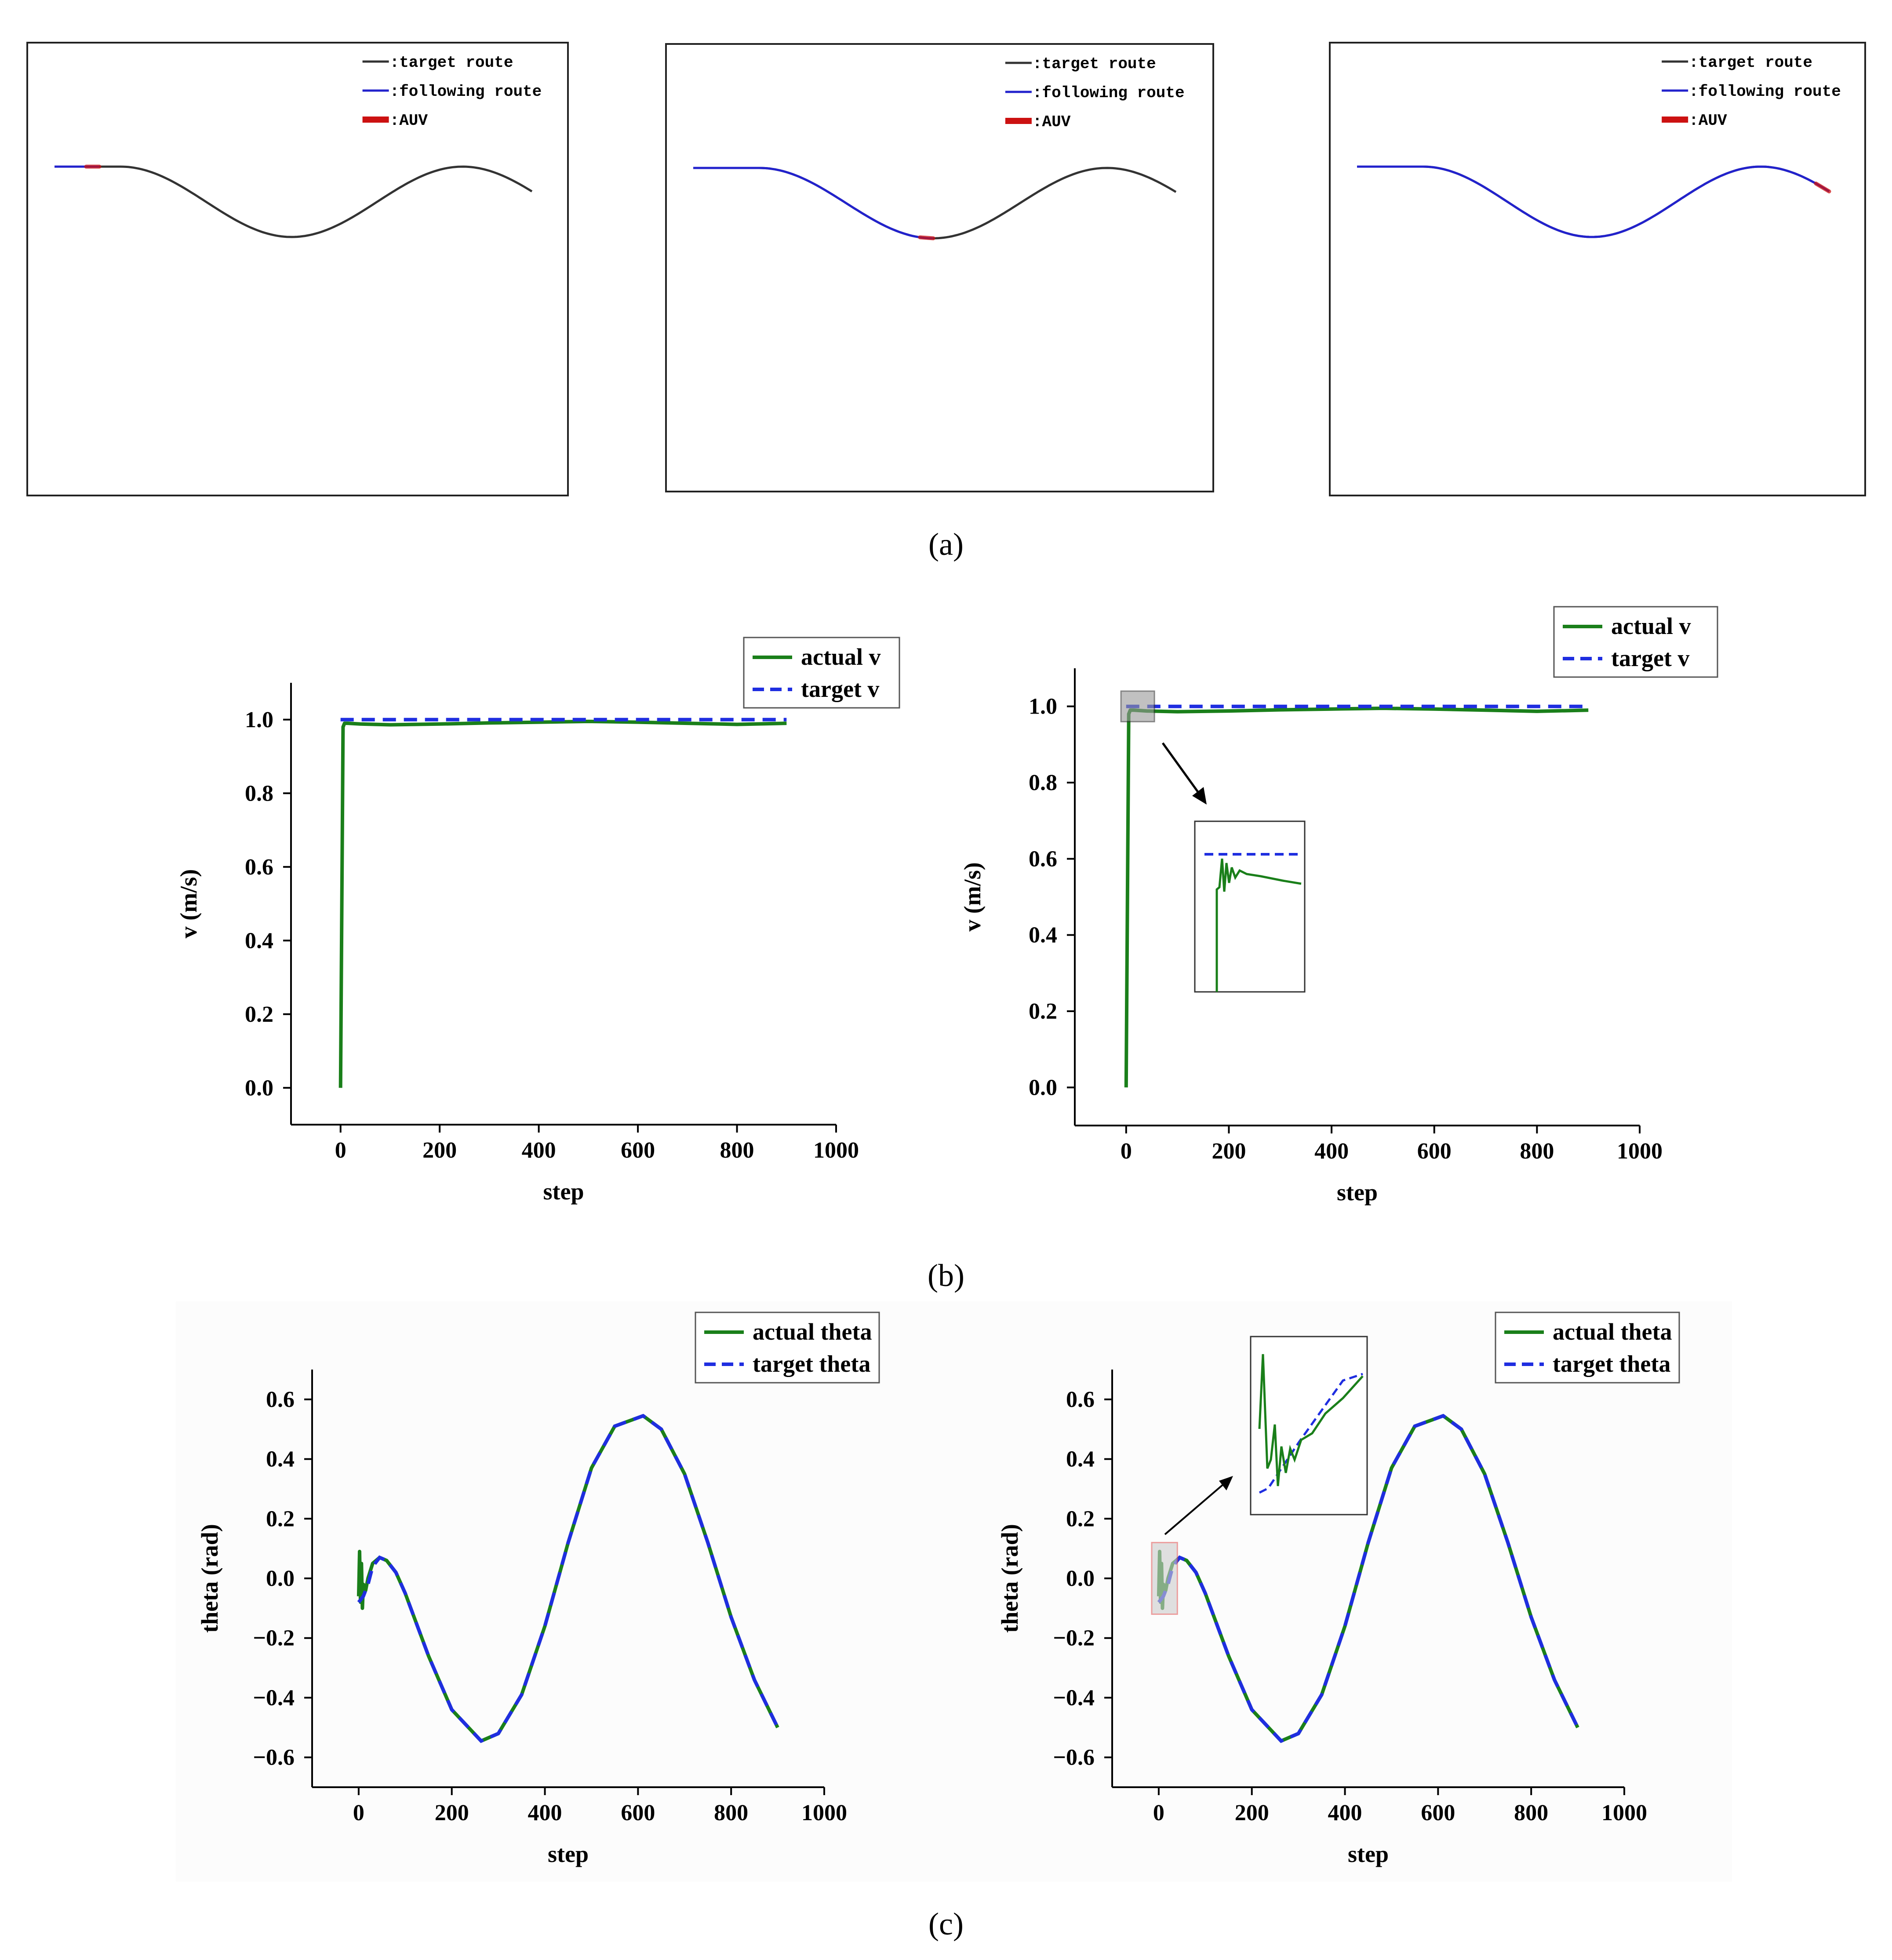  I want to click on route-plot-1: :target route :following route :AUV, so click(297, 269).